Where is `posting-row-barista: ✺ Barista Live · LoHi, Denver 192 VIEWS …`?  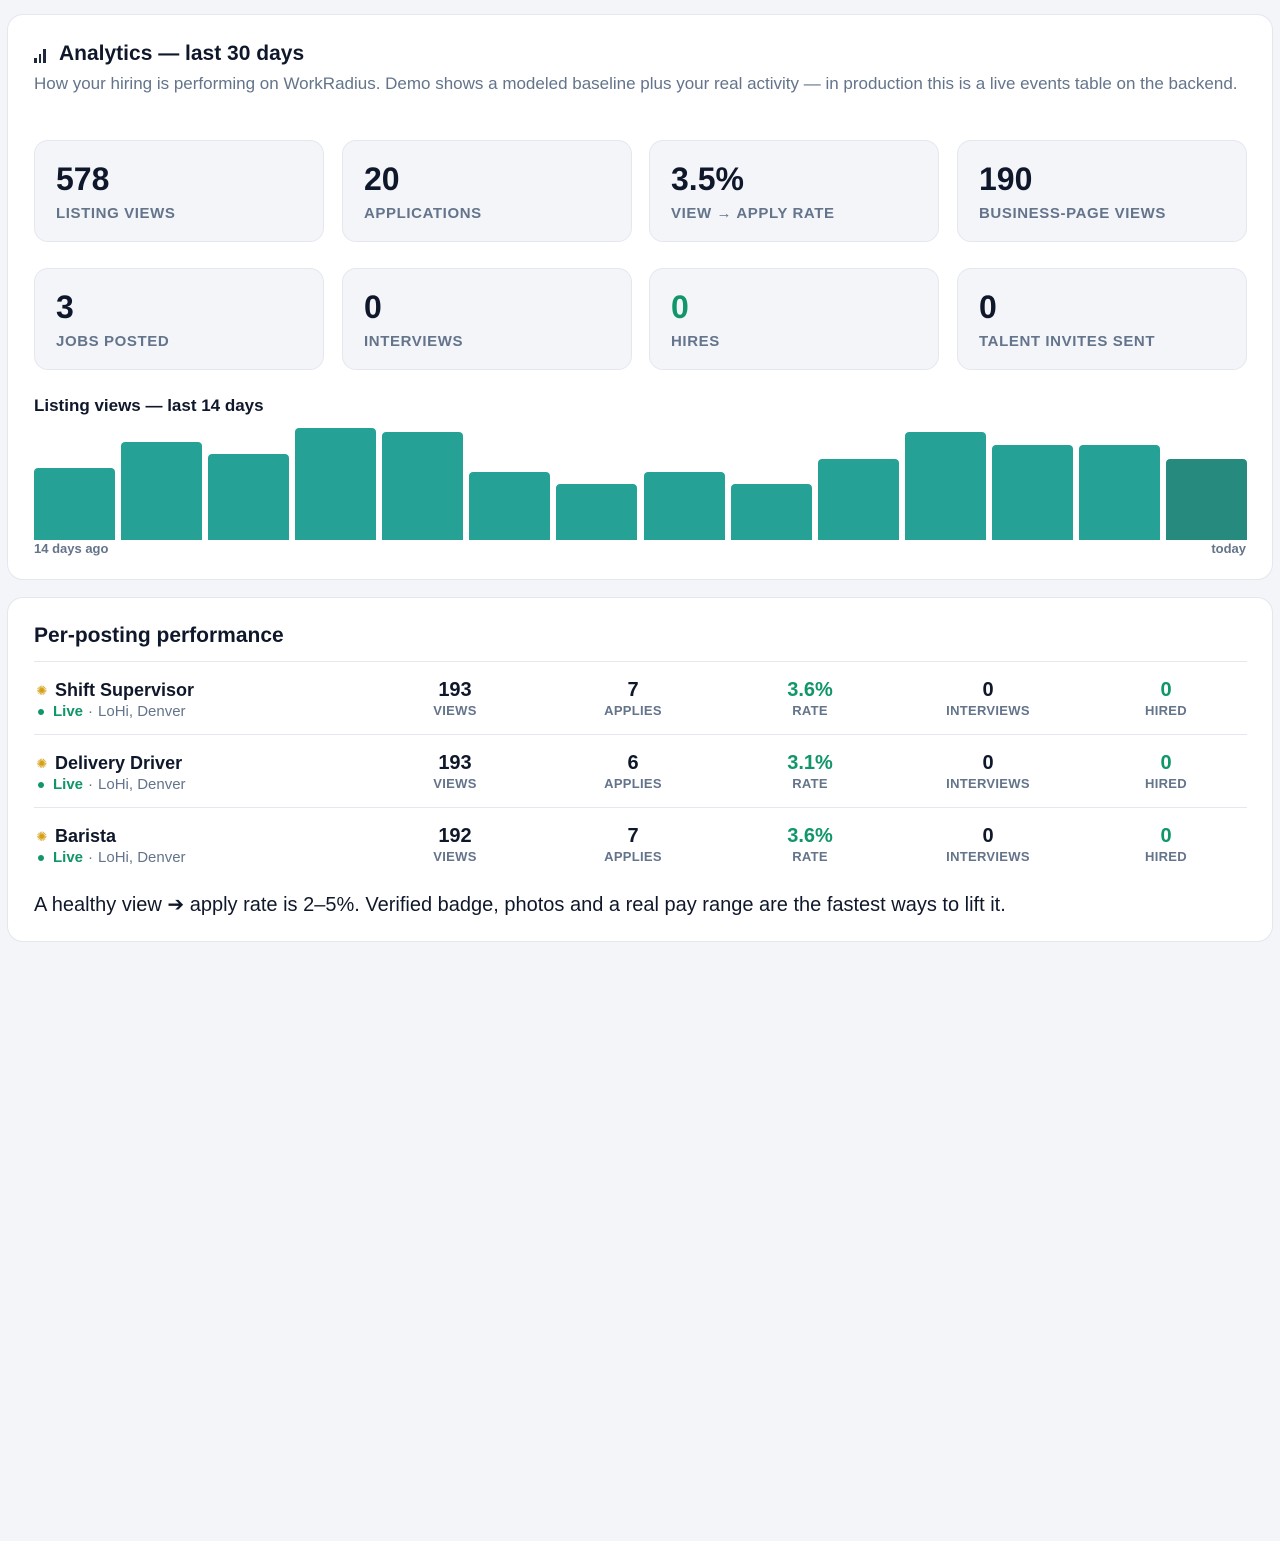
posting-row-barista: ✺ Barista Live · LoHi, Denver 192 VIEWS … is located at coordinates (640, 843).